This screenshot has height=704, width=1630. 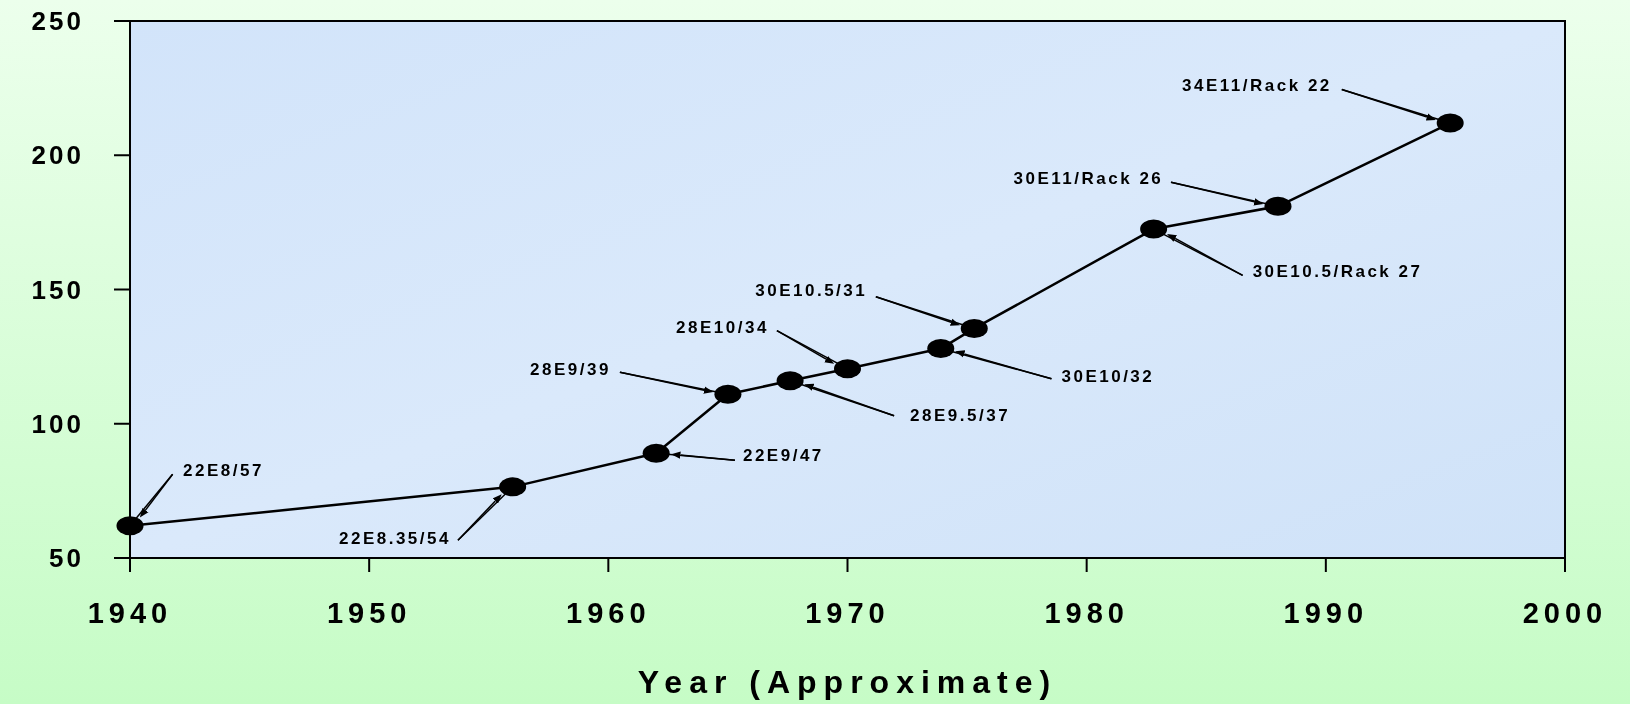 I want to click on x-tick-label: 1990, so click(x=1326, y=613).